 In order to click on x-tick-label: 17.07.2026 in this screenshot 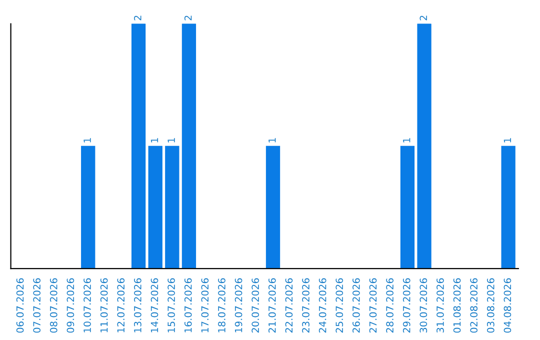, I will do `click(205, 305)`.